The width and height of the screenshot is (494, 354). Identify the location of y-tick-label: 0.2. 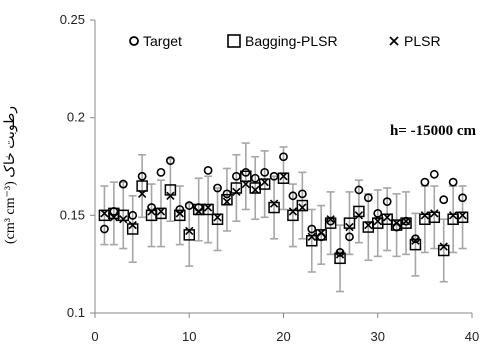
(76, 117).